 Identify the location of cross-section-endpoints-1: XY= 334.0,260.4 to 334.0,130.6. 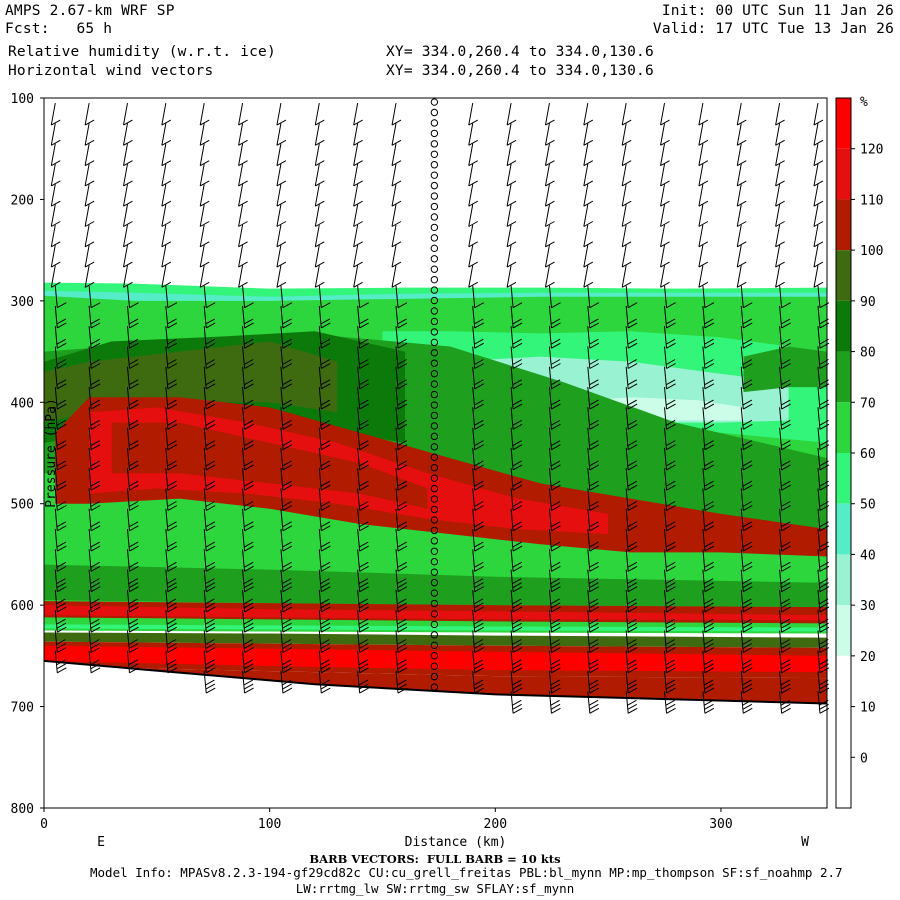
(520, 52).